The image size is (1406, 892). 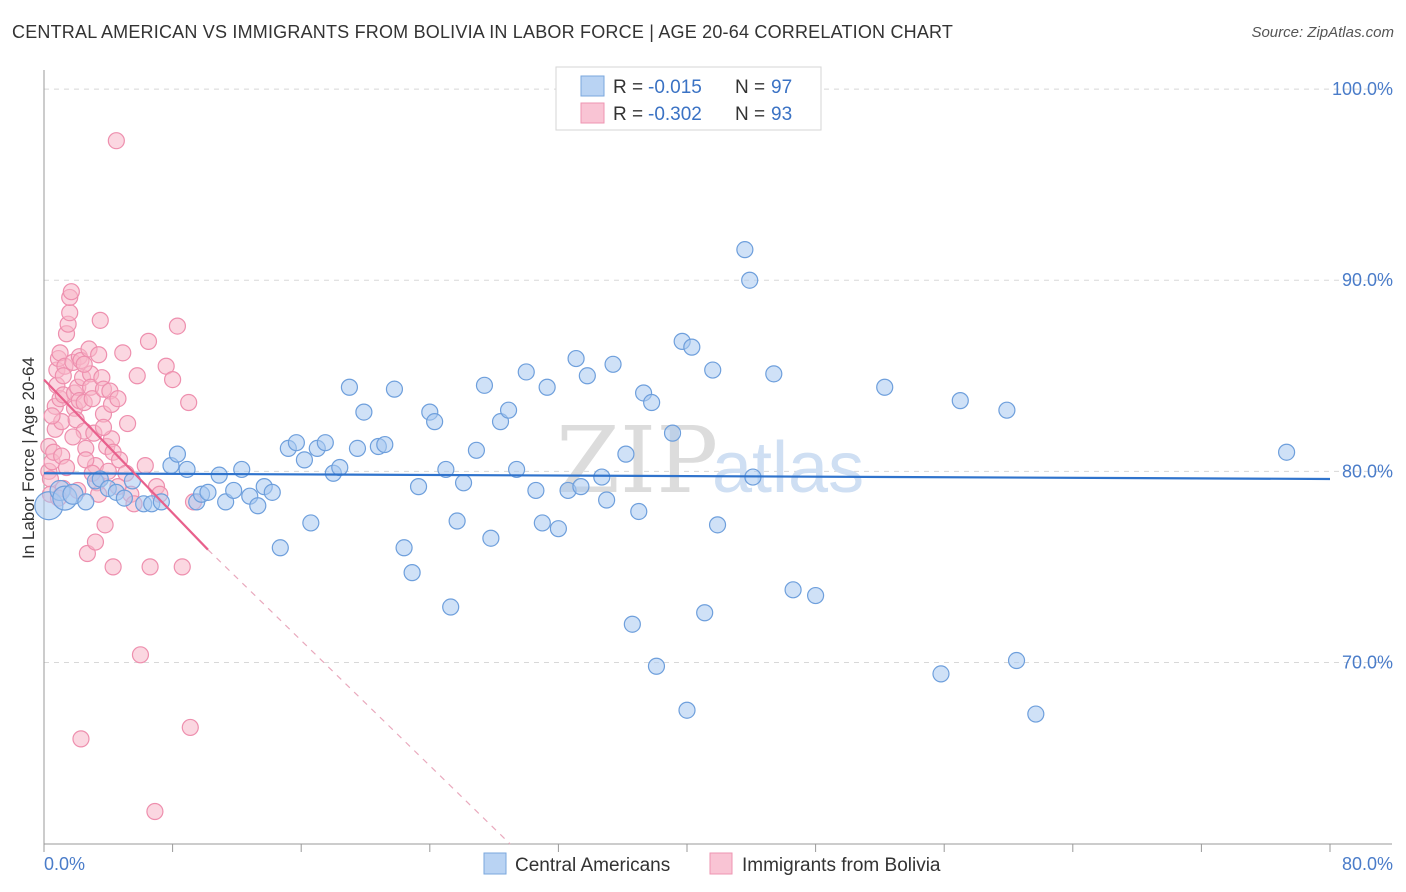 I want to click on bottom-legend-label-blue: Central Americans, so click(x=592, y=865).